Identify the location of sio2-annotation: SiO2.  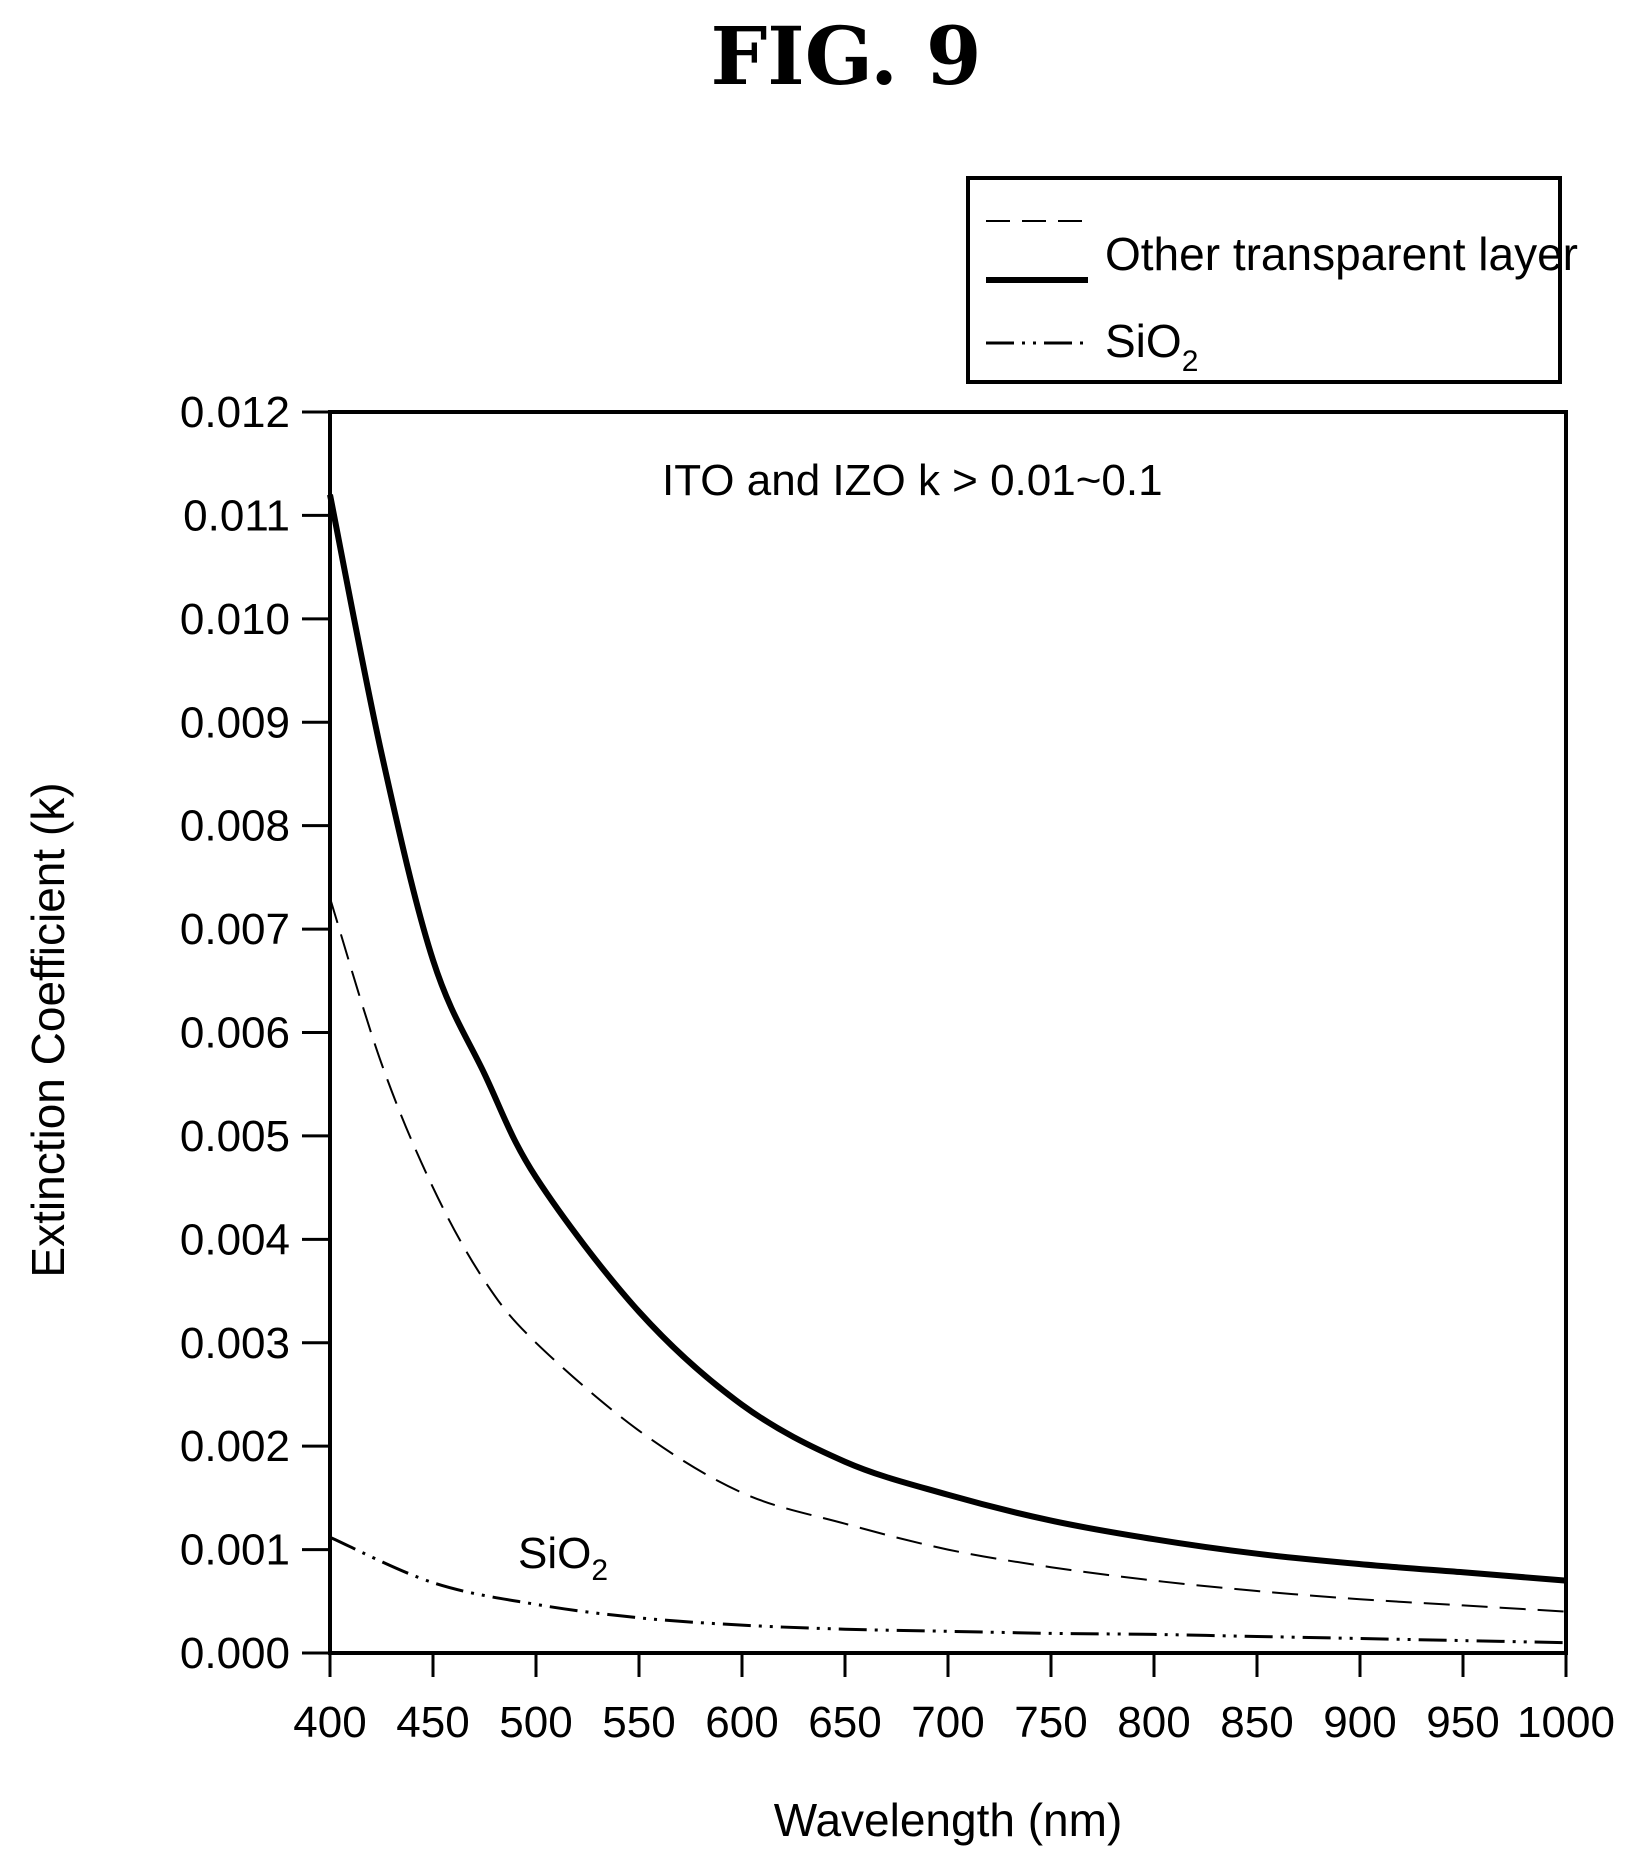
(563, 1558).